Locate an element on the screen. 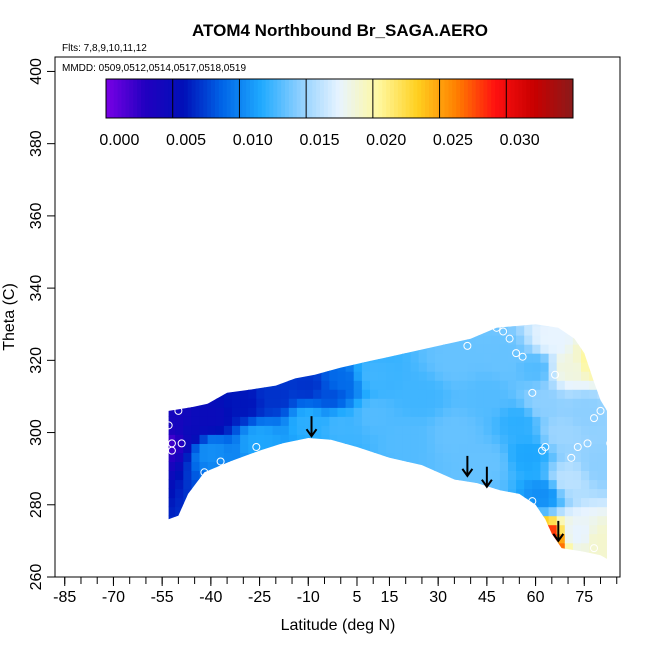 The width and height of the screenshot is (650, 650). arrow-marker is located at coordinates (487, 477).